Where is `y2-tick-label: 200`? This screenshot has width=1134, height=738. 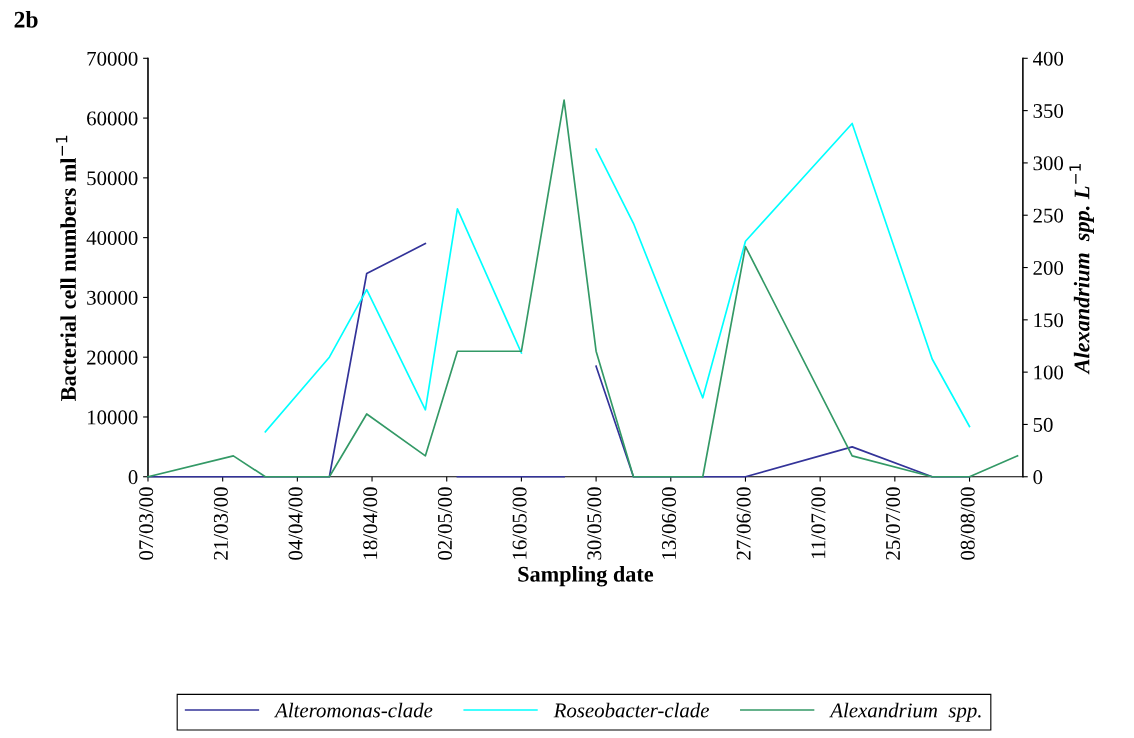
y2-tick-label: 200 is located at coordinates (1048, 267).